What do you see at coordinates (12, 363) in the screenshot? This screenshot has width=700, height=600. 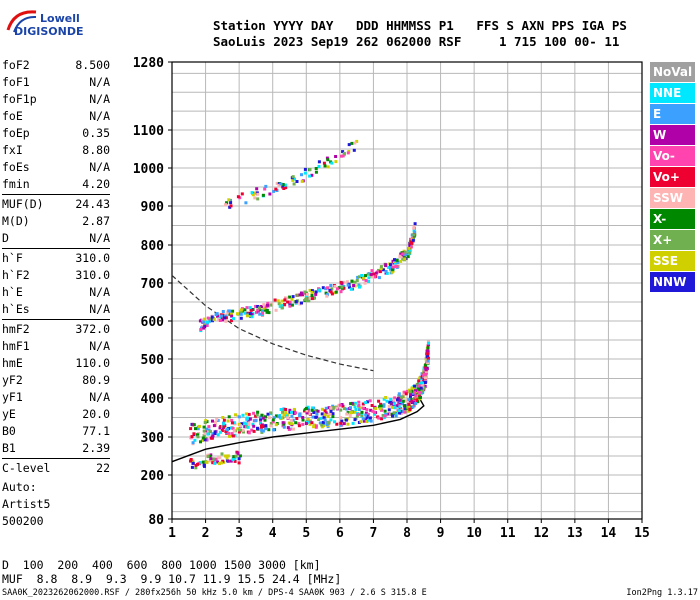 I see `param-name: hmE` at bounding box center [12, 363].